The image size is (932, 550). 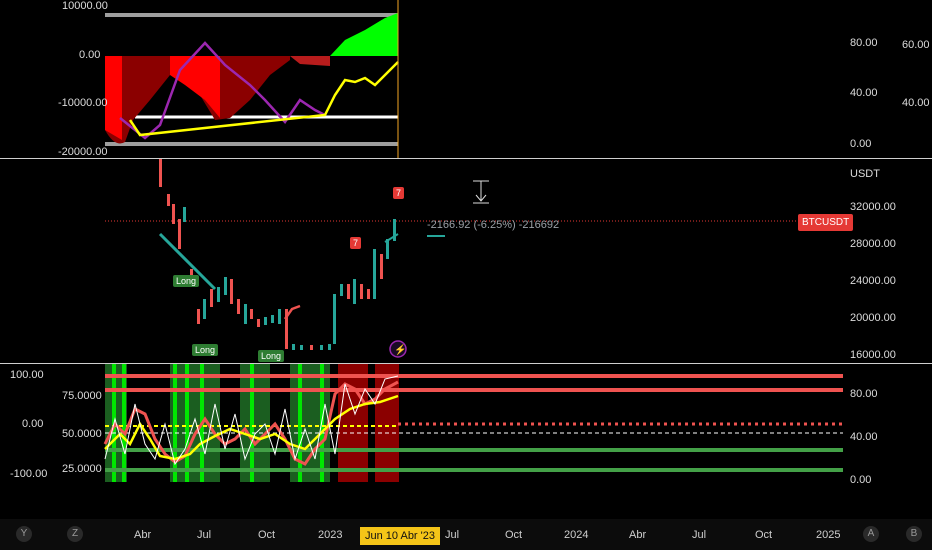 What do you see at coordinates (330, 535) in the screenshot?
I see `time-label: 2023` at bounding box center [330, 535].